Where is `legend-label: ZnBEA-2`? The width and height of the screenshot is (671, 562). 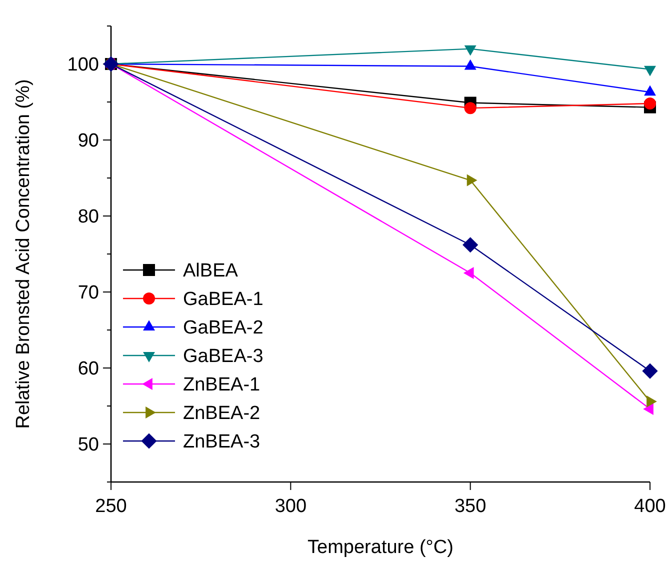 legend-label: ZnBEA-2 is located at coordinates (221, 413).